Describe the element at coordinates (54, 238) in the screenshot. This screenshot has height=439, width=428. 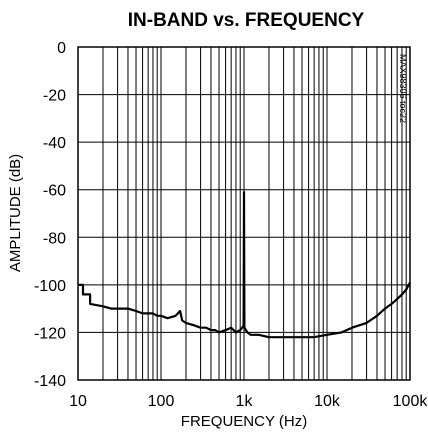
I see `y-tick-label: -80` at that location.